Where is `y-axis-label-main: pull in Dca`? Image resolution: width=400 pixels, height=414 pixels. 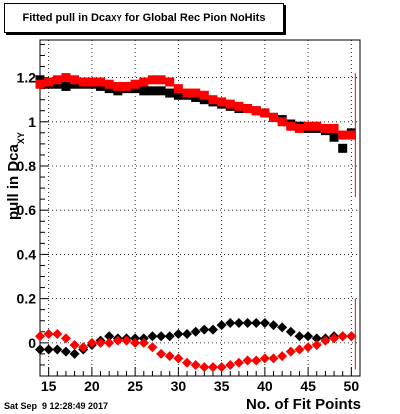
y-axis-label-main: pull in Dca is located at coordinates (13, 182).